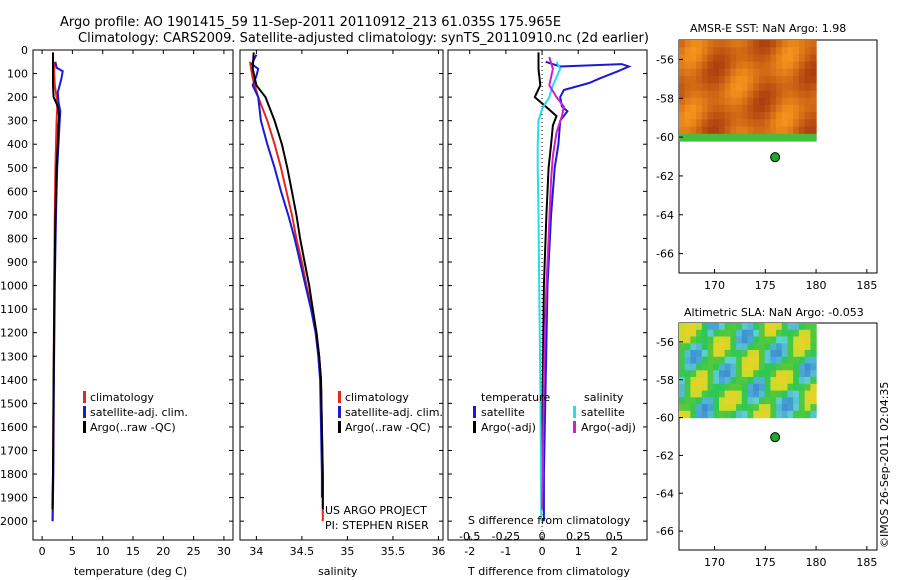 Image resolution: width=900 pixels, height=580 pixels. Describe the element at coordinates (665, 342) in the screenshot. I see `y-tick-label: -56` at that location.